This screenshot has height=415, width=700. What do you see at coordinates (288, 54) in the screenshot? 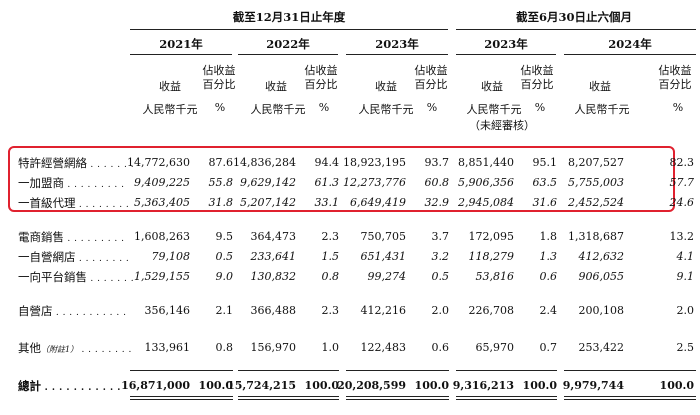
I see `rule-2022` at bounding box center [288, 54].